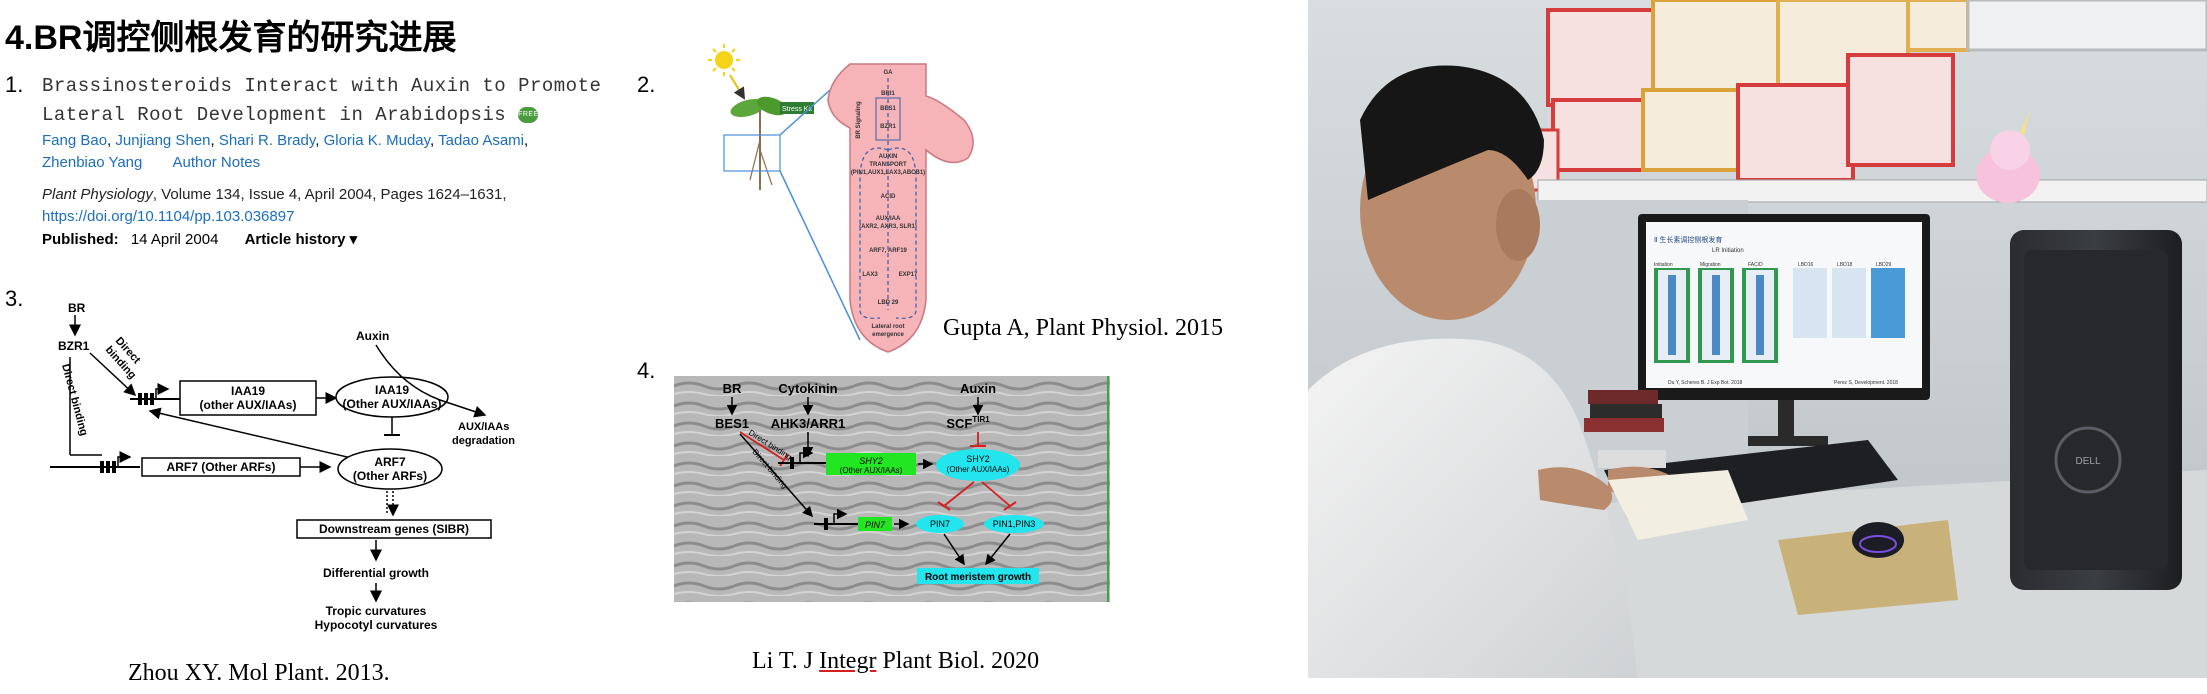 This screenshot has width=2207, height=694. Describe the element at coordinates (390, 462) in the screenshot. I see `arf7-protein-label: ARF7` at that location.